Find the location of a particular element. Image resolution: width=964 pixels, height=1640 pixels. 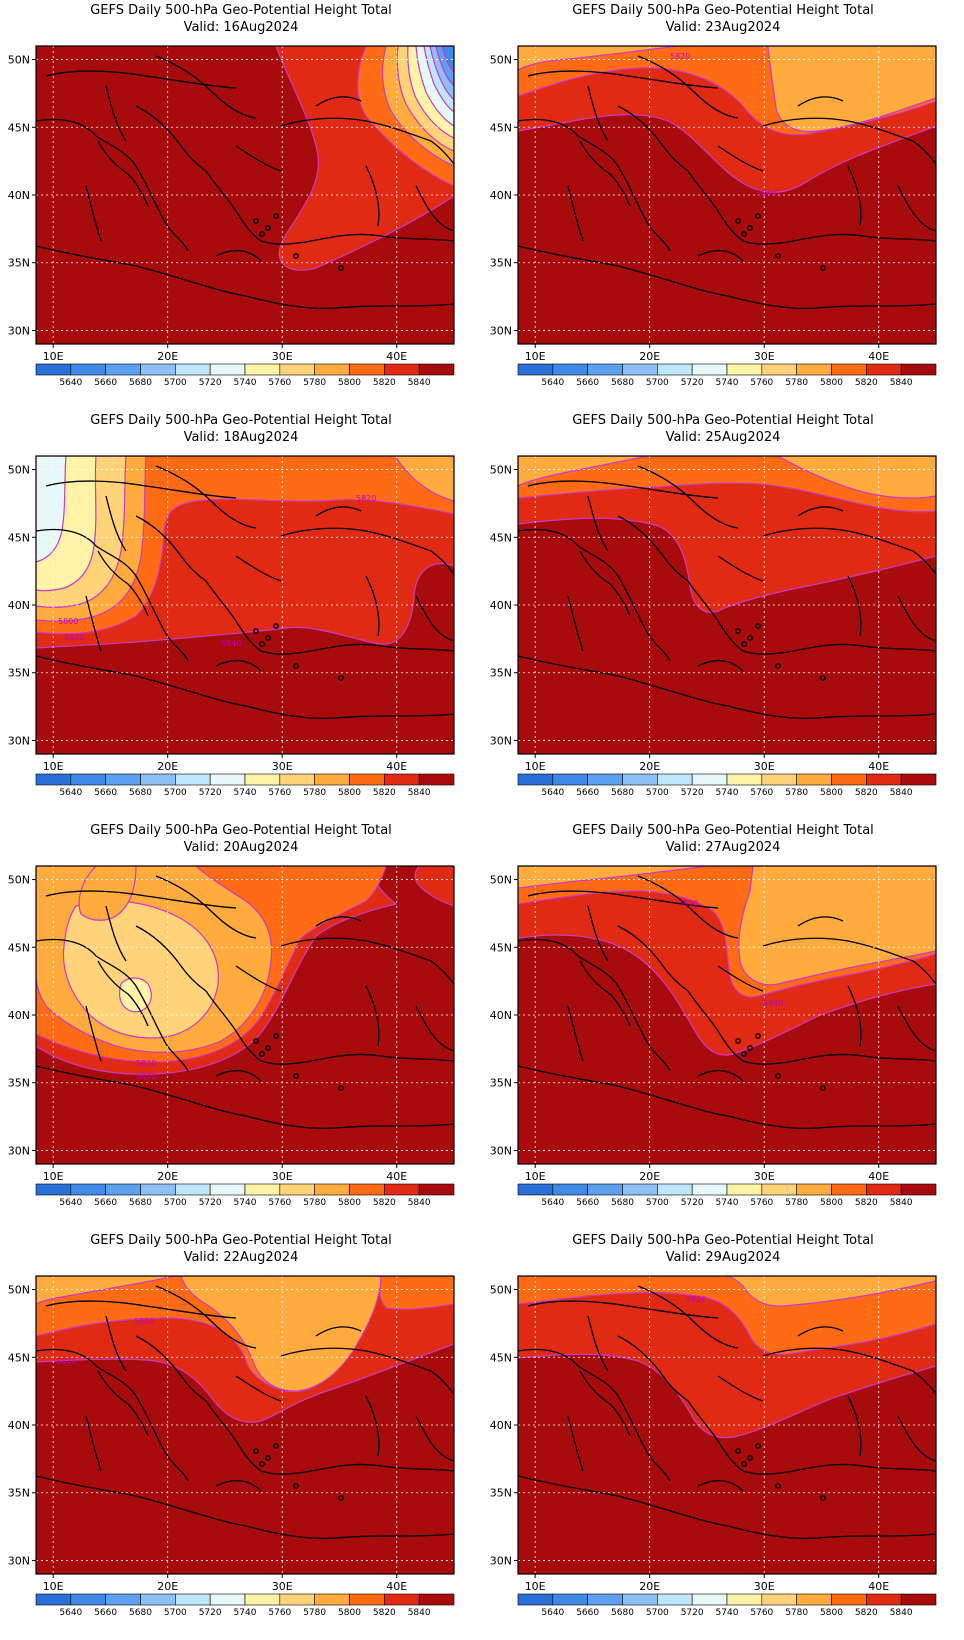

lat-tick-label: 30N is located at coordinates (501, 330).